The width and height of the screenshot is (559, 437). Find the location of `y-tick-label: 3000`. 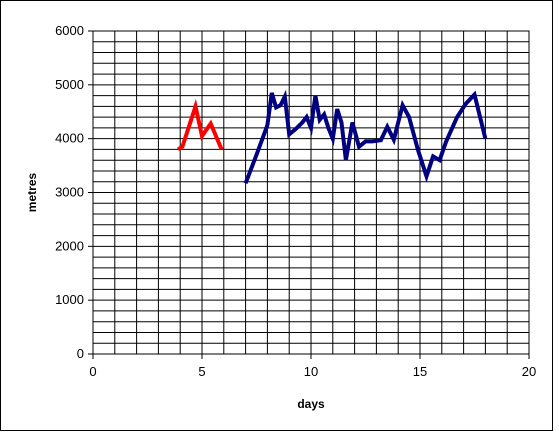

y-tick-label: 3000 is located at coordinates (69, 192).